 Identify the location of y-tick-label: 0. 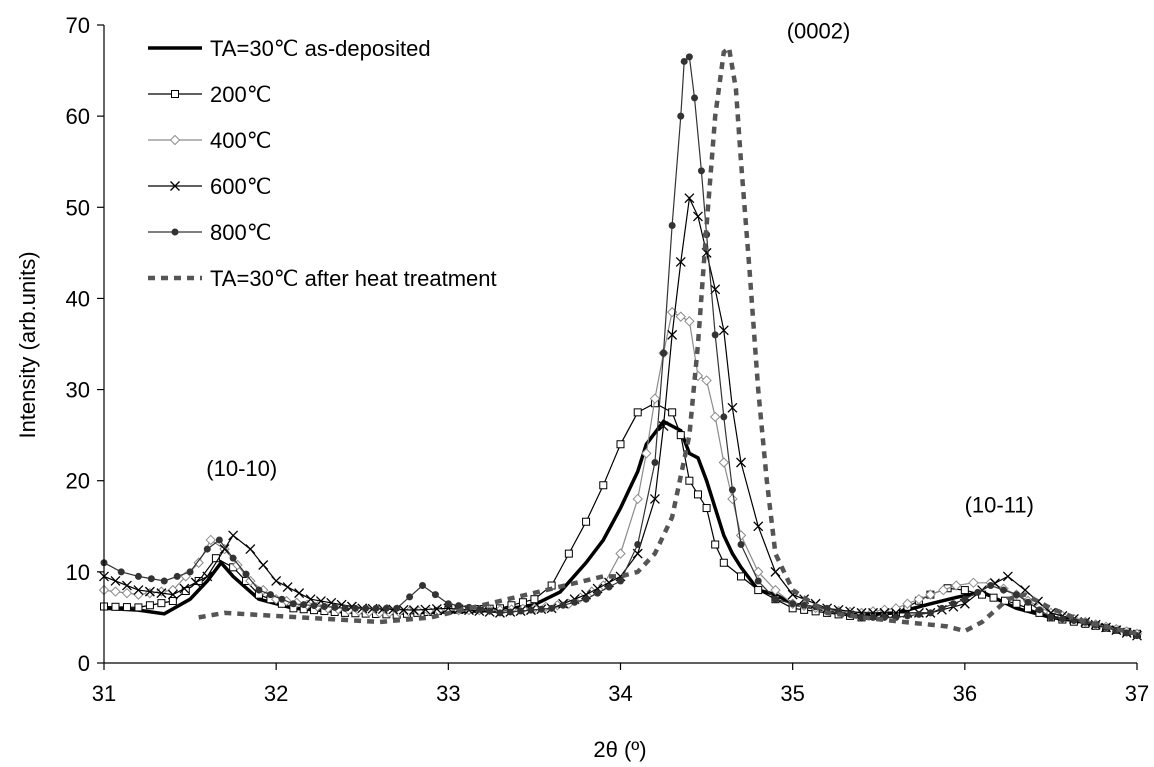
(84, 663).